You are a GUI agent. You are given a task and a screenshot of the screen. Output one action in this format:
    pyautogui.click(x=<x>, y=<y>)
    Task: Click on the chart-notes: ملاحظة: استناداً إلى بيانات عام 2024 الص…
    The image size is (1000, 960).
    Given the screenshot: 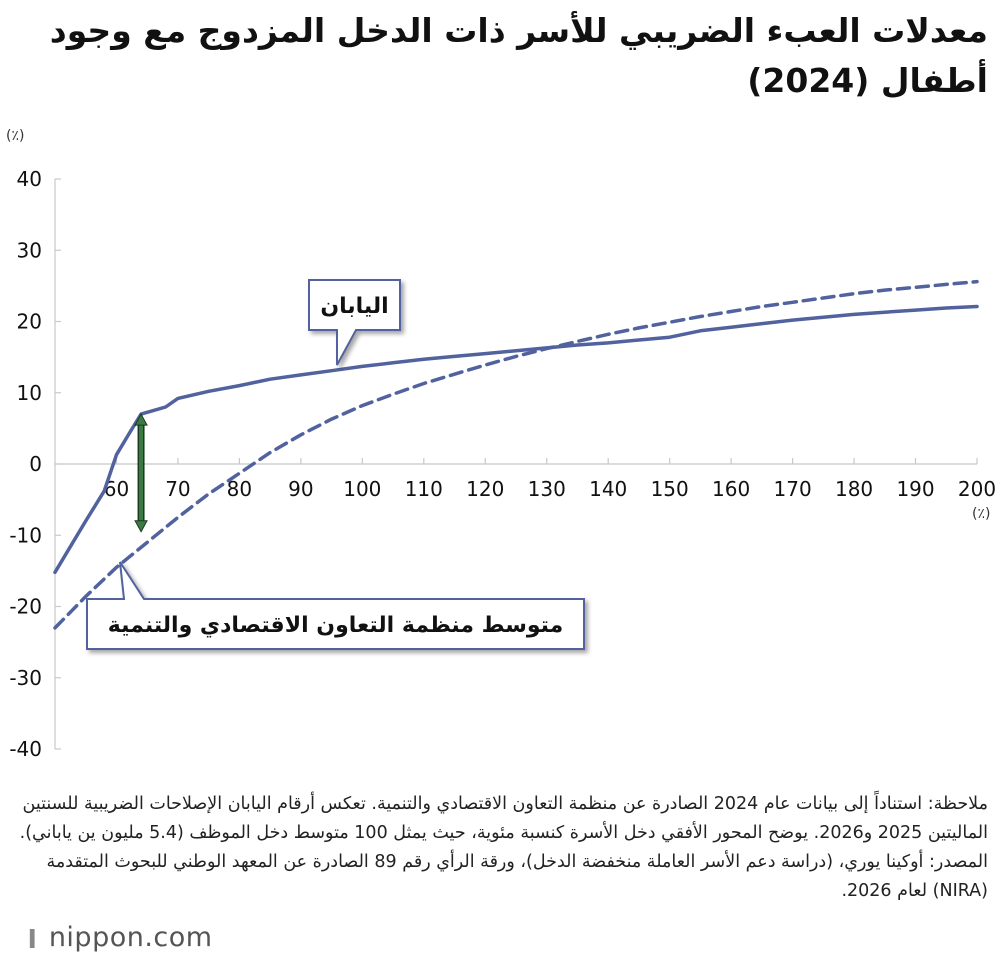 What is the action you would take?
    pyautogui.click(x=495, y=848)
    